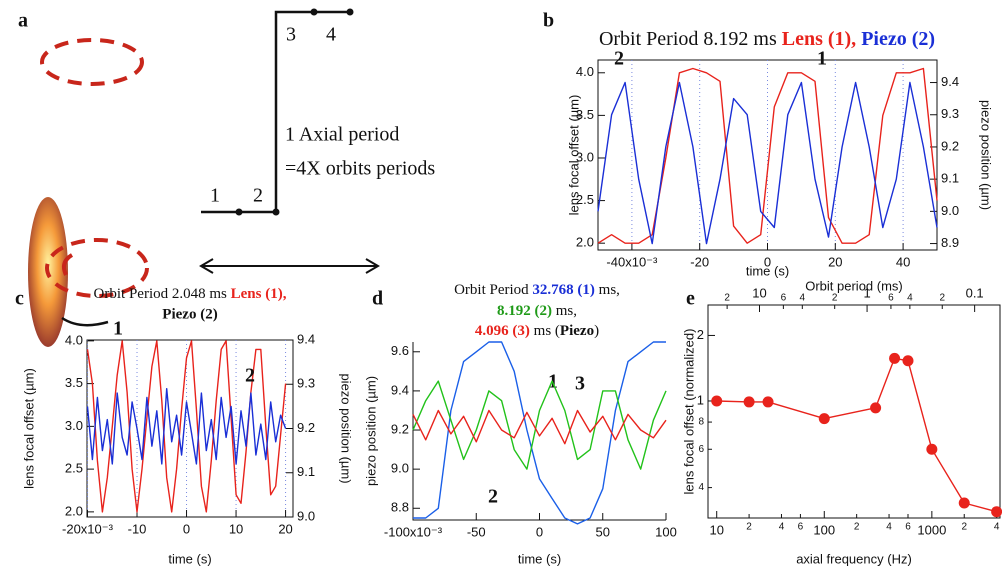 The width and height of the screenshot is (1002, 575). I want to click on x-tick-label: -40x10⁻³, so click(632, 261).